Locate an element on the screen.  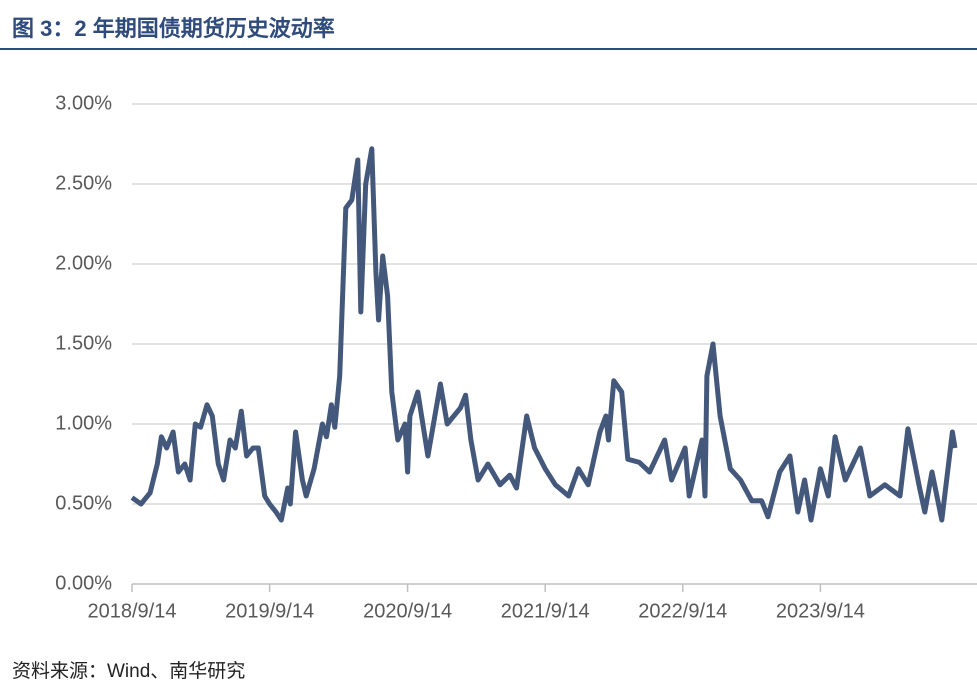
y-tick-label: 2.50% is located at coordinates (83, 183).